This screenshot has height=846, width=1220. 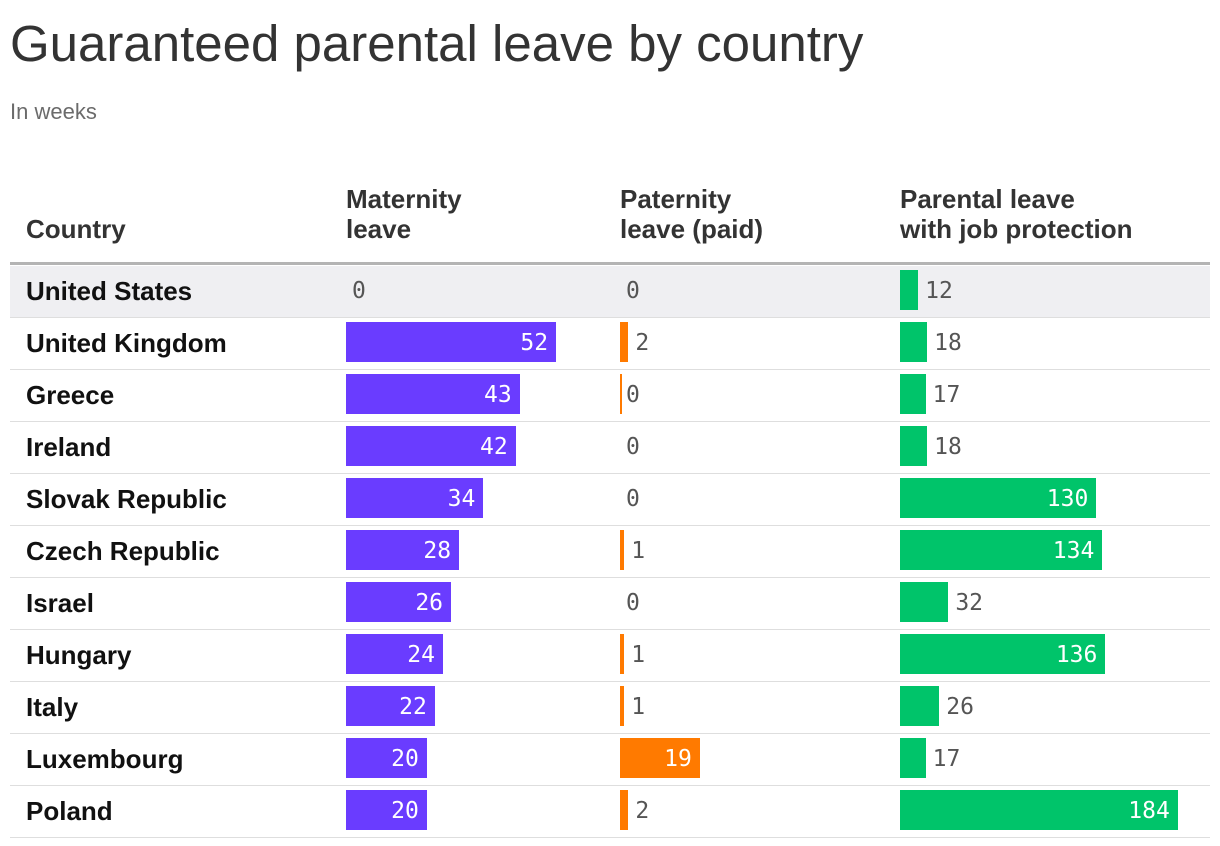 What do you see at coordinates (429, 603) in the screenshot?
I see `maternity-value-label: 26` at bounding box center [429, 603].